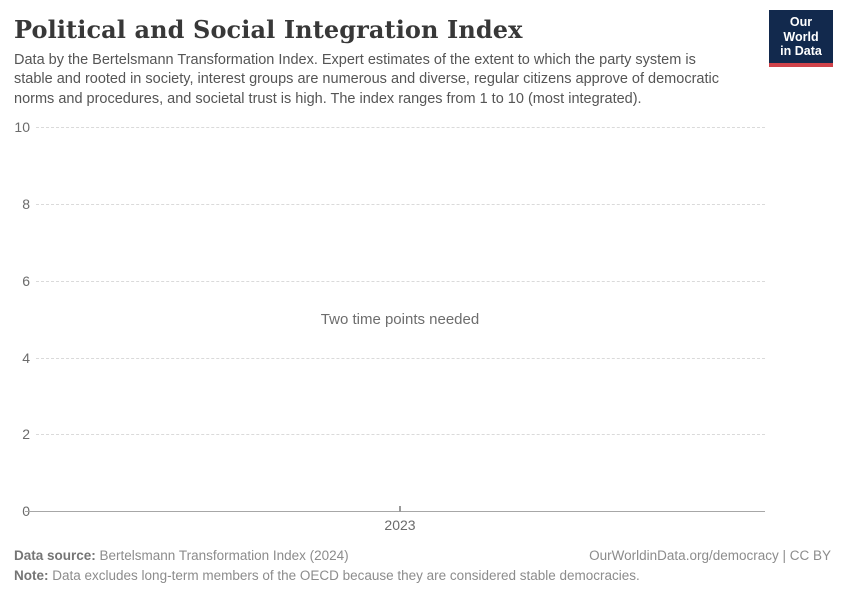 The image size is (850, 600). Describe the element at coordinates (222, 555) in the screenshot. I see `data-source-value: Bertelsmann Transformation Index (2024)` at that location.